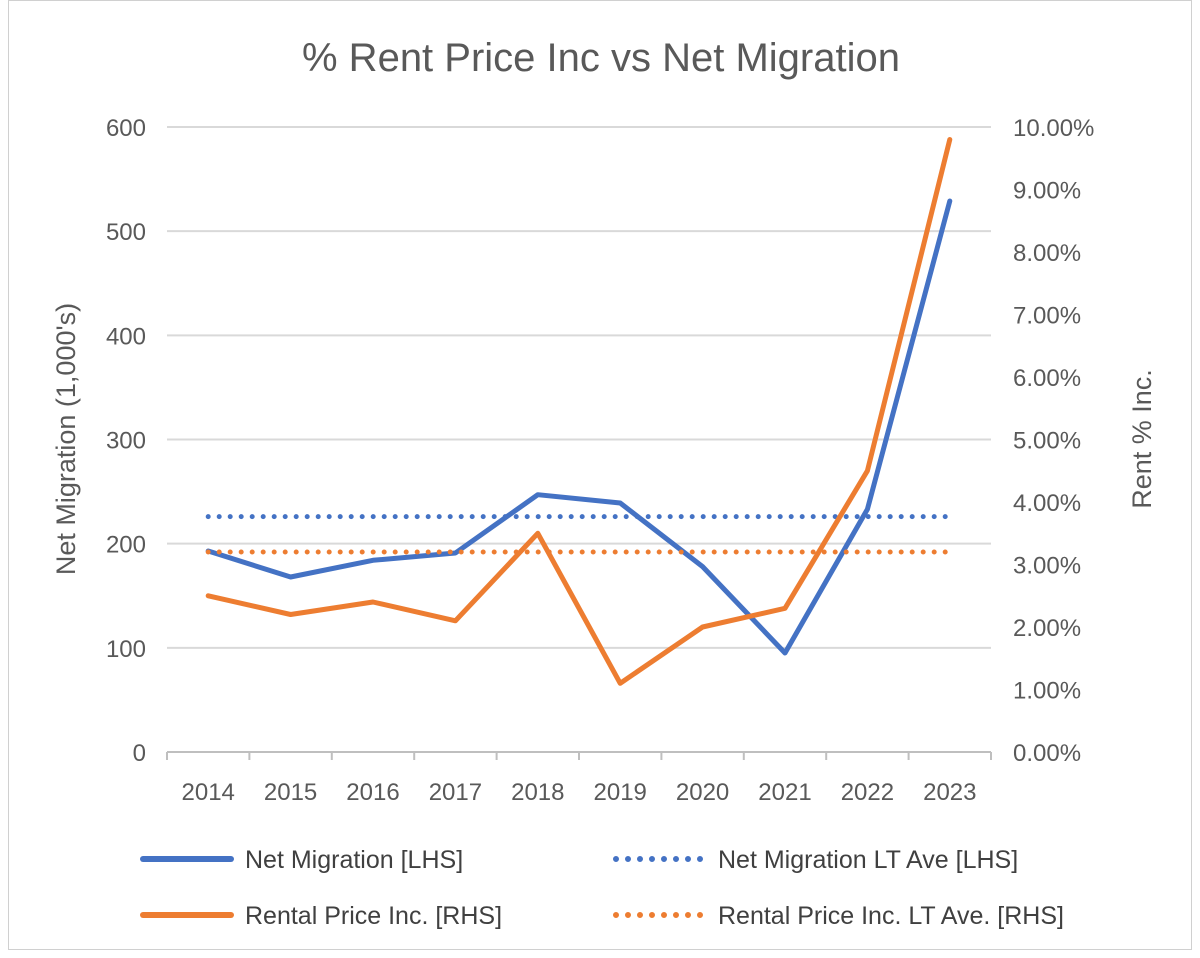 This screenshot has width=1200, height=958. What do you see at coordinates (867, 792) in the screenshot?
I see `x-tick-label: 2022` at bounding box center [867, 792].